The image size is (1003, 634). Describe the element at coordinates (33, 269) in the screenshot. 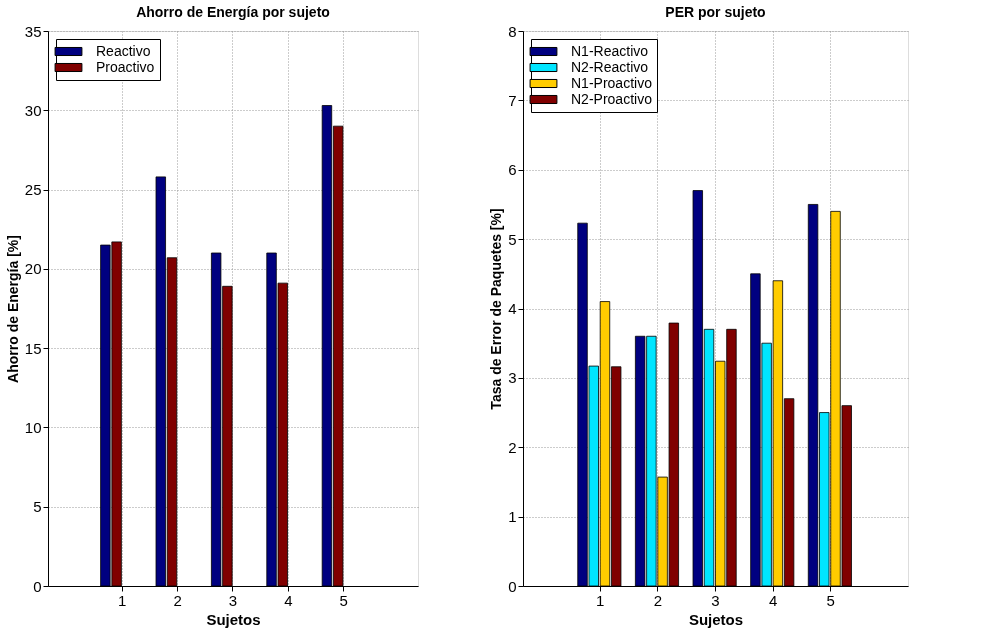

I see `y-tick-label: 20` at that location.